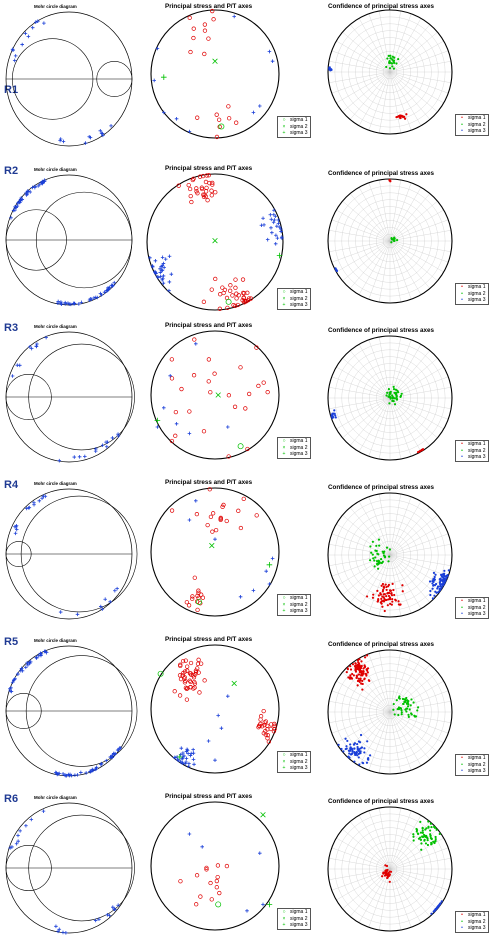 The height and width of the screenshot is (942, 500). What do you see at coordinates (294, 912) in the screenshot?
I see `legend-item: ○ sigma 1` at bounding box center [294, 912].